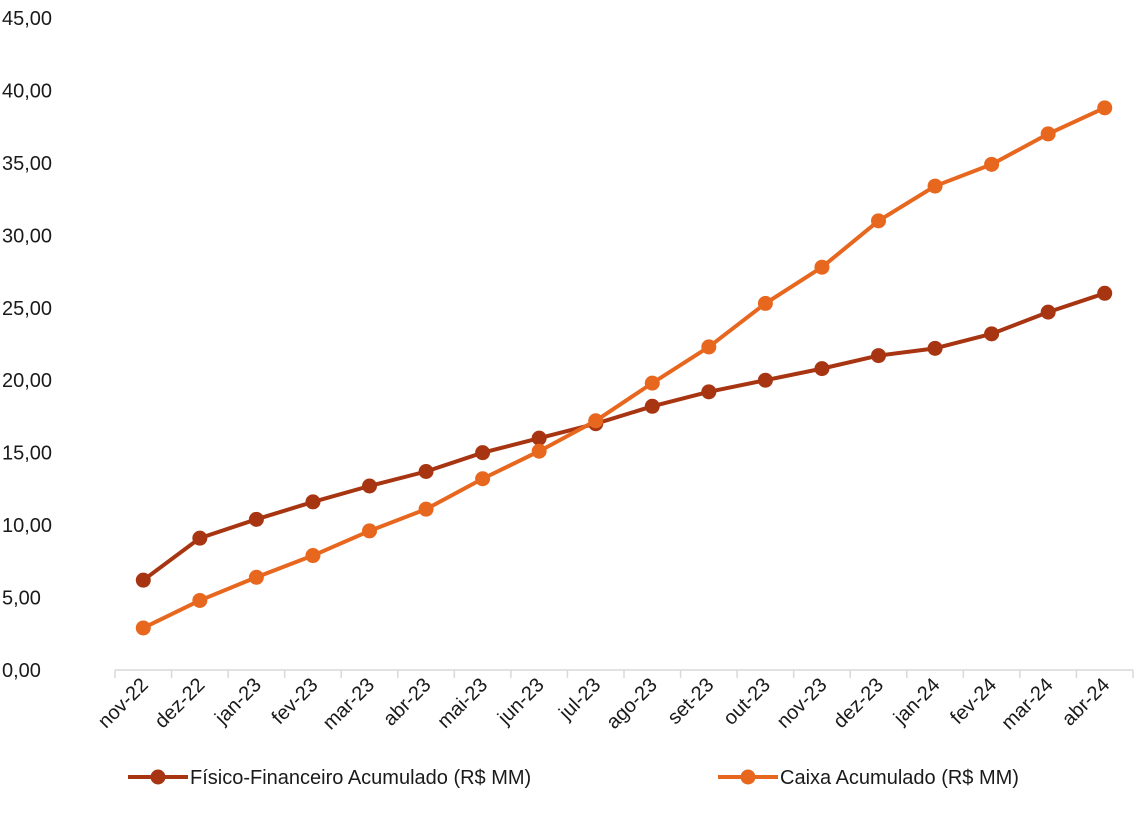 This screenshot has height=820, width=1135. Describe the element at coordinates (27, 91) in the screenshot. I see `y-tick-label: 40,00` at that location.